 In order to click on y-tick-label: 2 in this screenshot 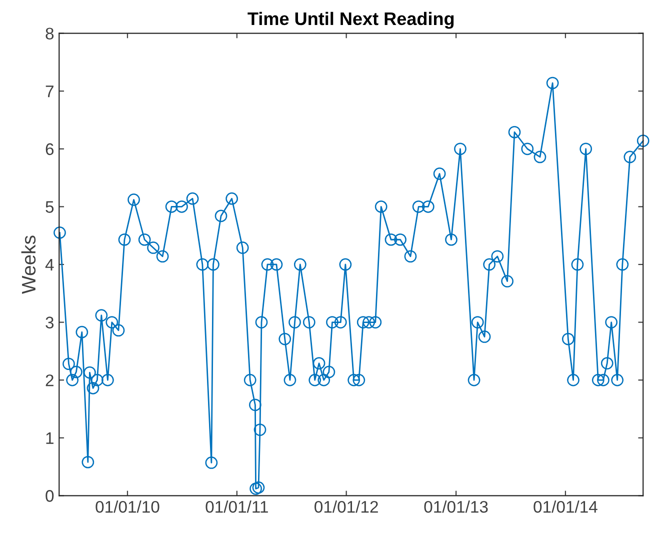, I will do `click(50, 380)`.